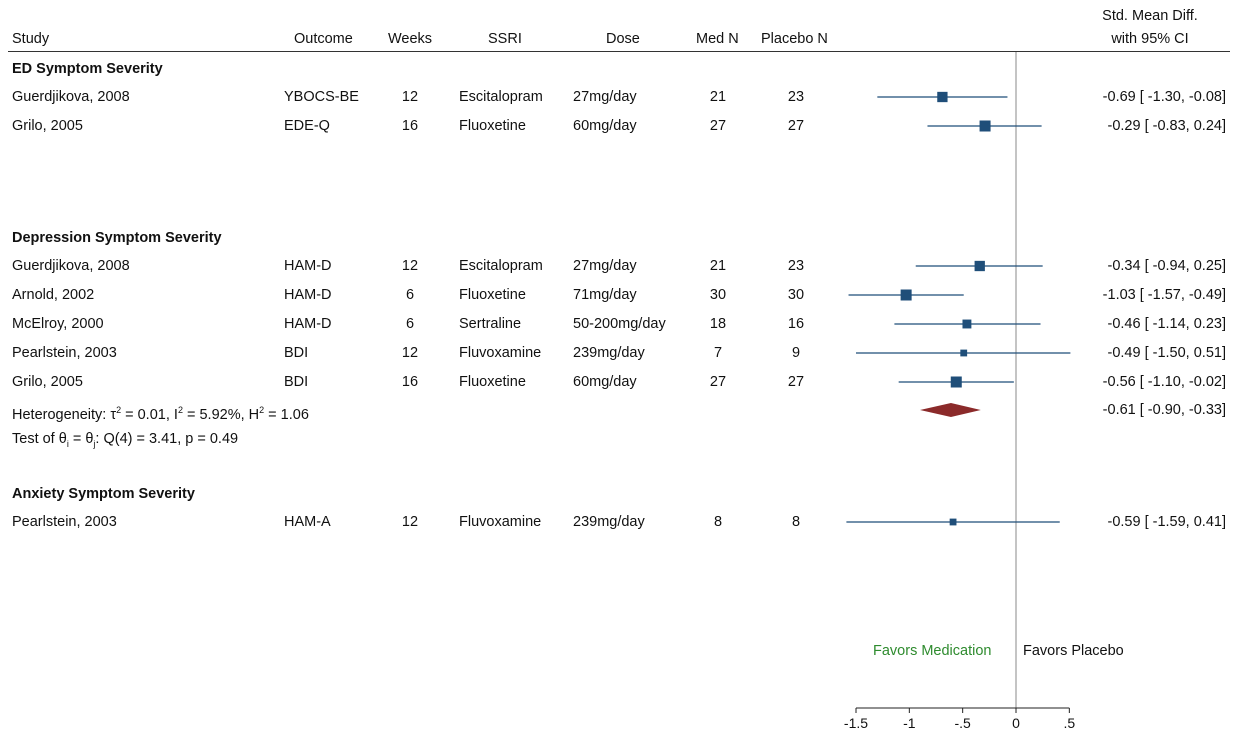 This screenshot has width=1236, height=737. What do you see at coordinates (605, 97) in the screenshot?
I see `row-0-dose: 27mg/day` at bounding box center [605, 97].